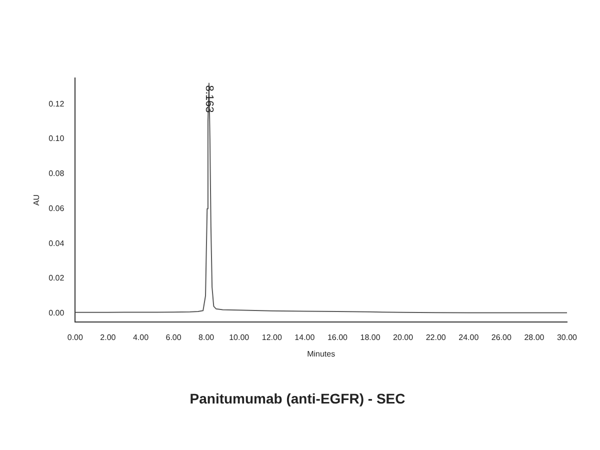 This screenshot has height=450, width=600. Describe the element at coordinates (108, 337) in the screenshot. I see `x-tick-label: 2.00` at that location.